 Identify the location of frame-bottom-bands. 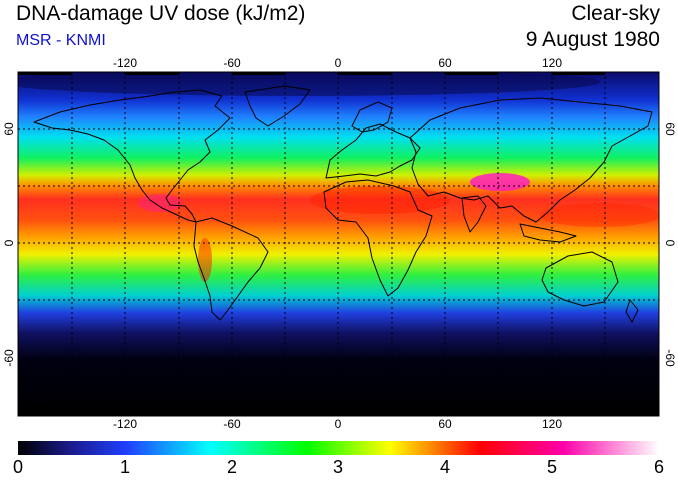
(311, 414).